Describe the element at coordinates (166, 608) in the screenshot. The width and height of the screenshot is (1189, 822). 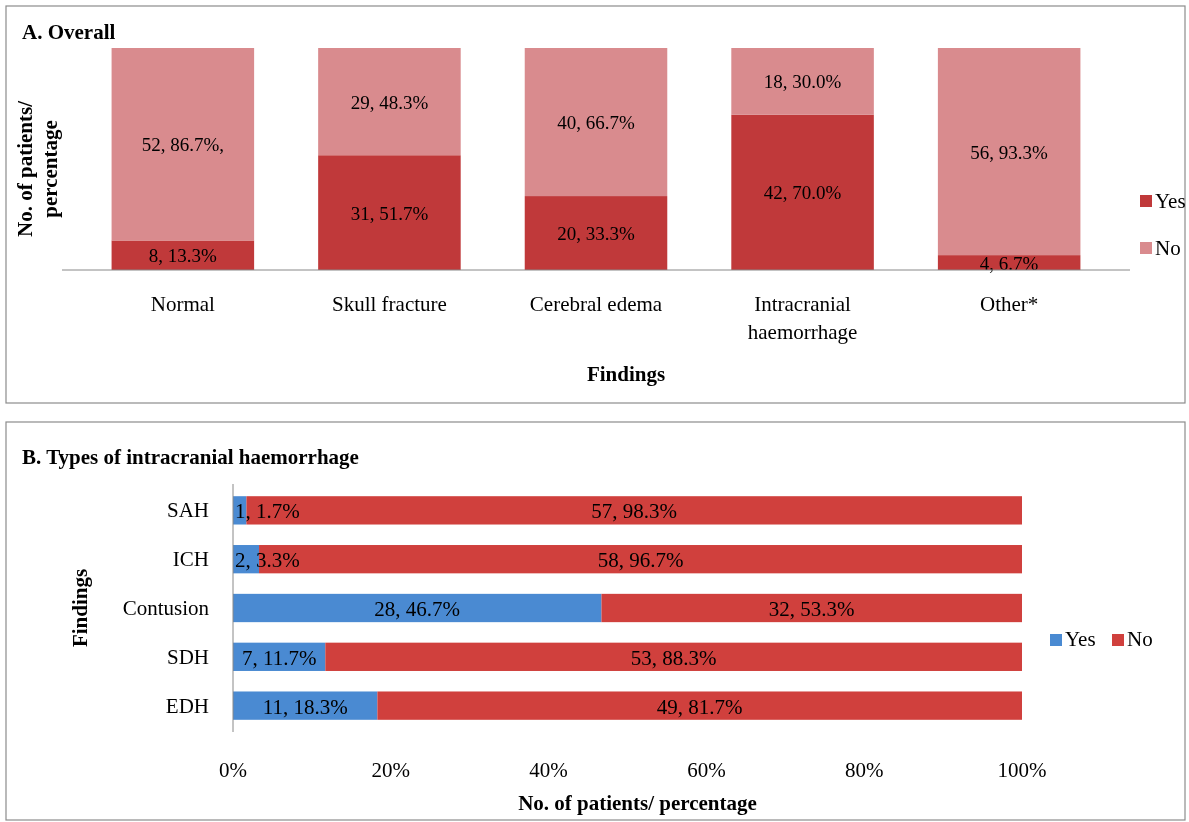
I see `y-tick-label: Contusion` at that location.